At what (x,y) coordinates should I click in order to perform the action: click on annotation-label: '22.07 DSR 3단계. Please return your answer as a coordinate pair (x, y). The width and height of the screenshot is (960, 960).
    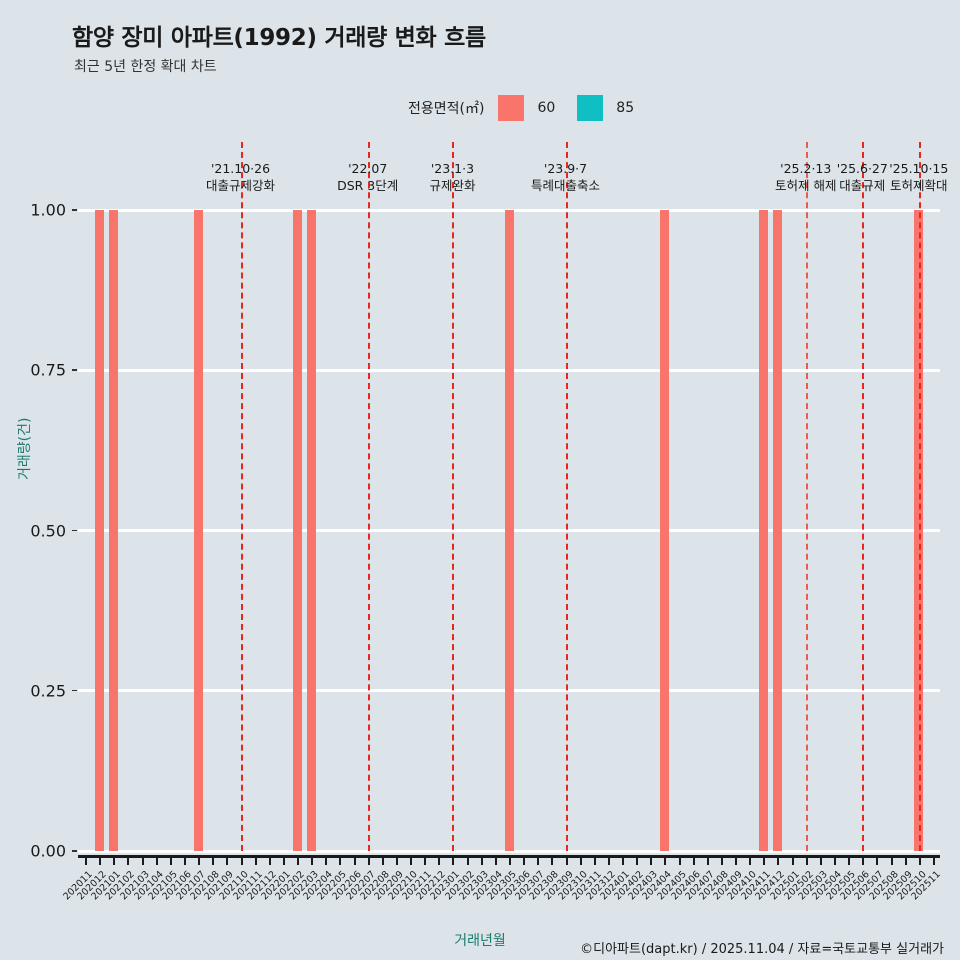
    Looking at the image, I should click on (368, 177).